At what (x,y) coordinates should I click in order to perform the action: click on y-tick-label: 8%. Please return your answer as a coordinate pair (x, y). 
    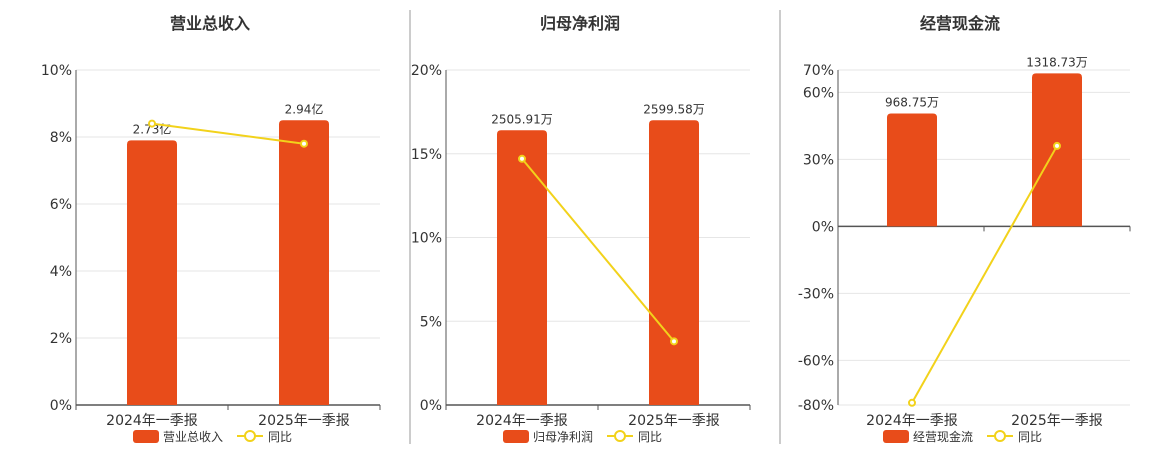
    Looking at the image, I should click on (61, 138).